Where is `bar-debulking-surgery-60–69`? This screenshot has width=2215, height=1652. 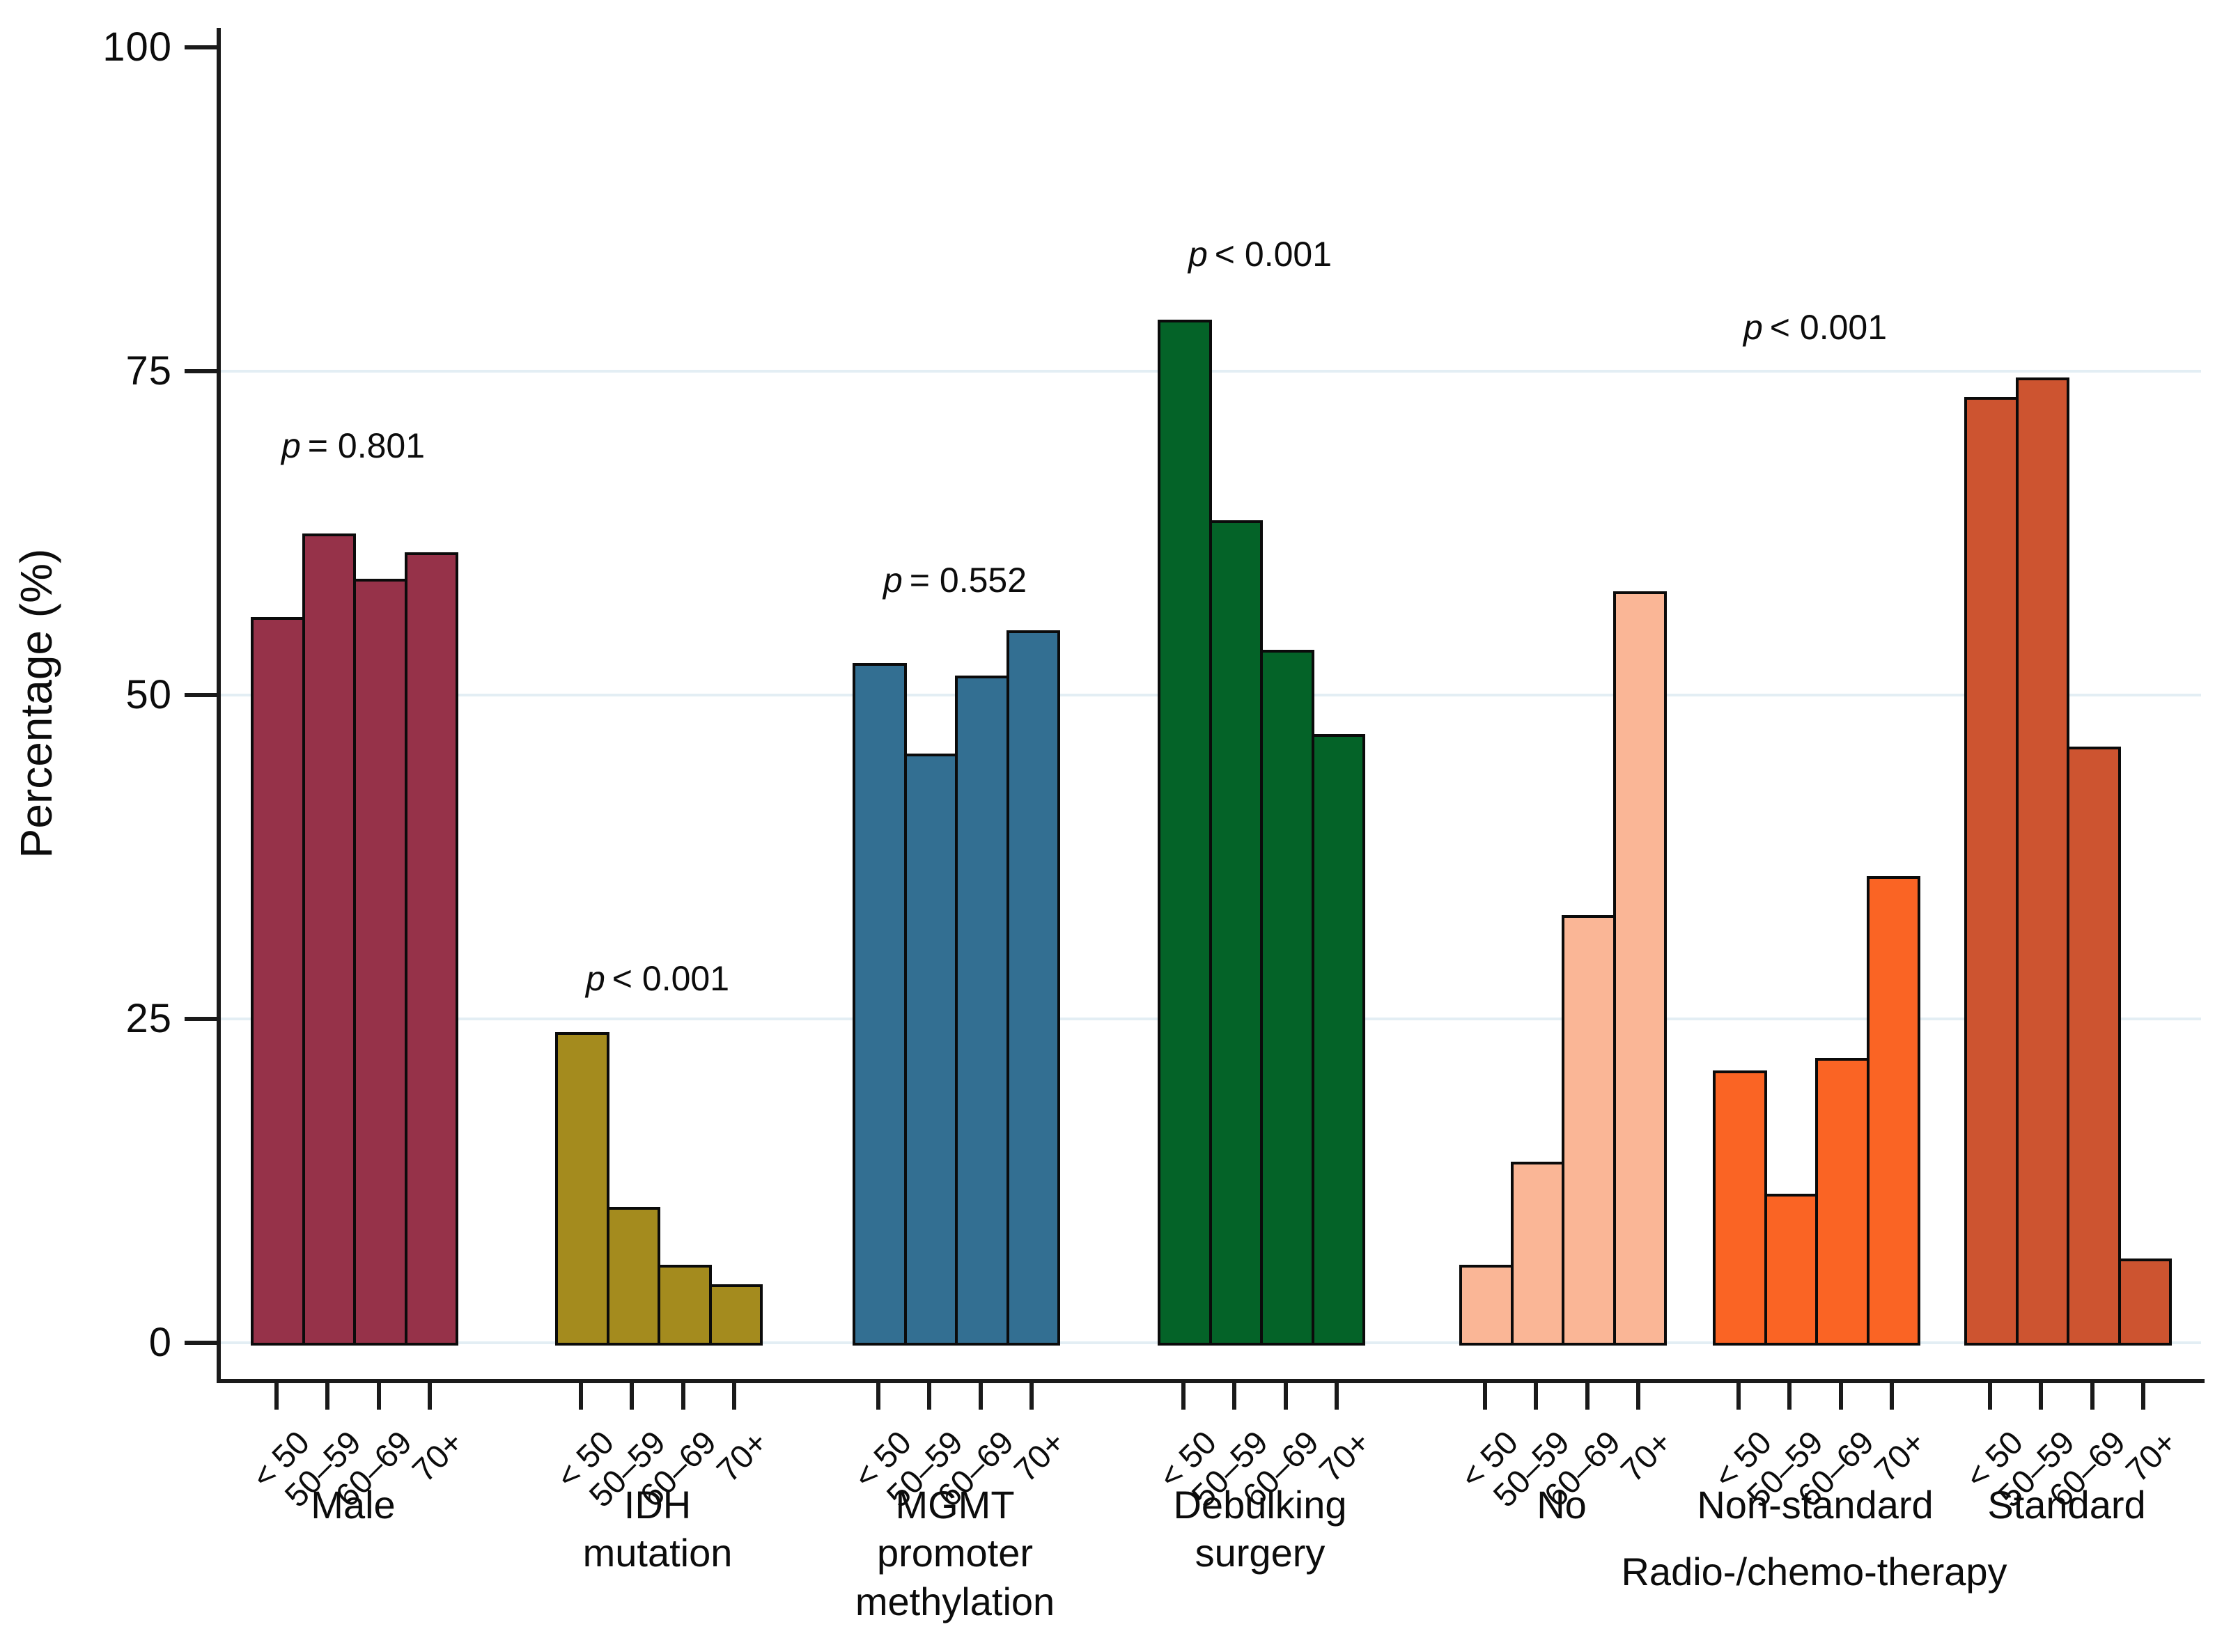
bar-debulking-surgery-60–69 is located at coordinates (1287, 997).